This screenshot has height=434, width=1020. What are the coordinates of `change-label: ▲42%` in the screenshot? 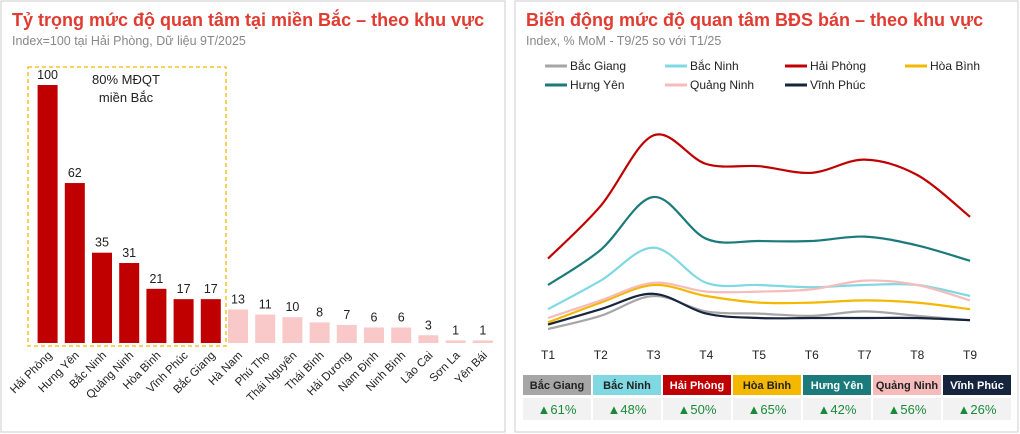 It's located at (837, 409).